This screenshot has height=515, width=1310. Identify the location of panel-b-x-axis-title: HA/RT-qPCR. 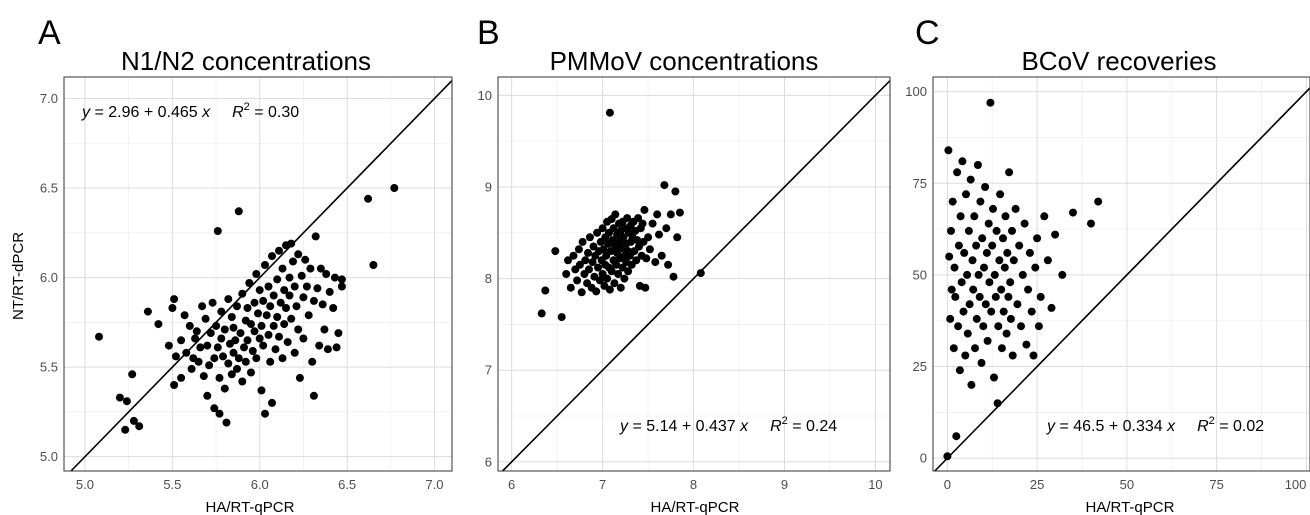
(695, 507).